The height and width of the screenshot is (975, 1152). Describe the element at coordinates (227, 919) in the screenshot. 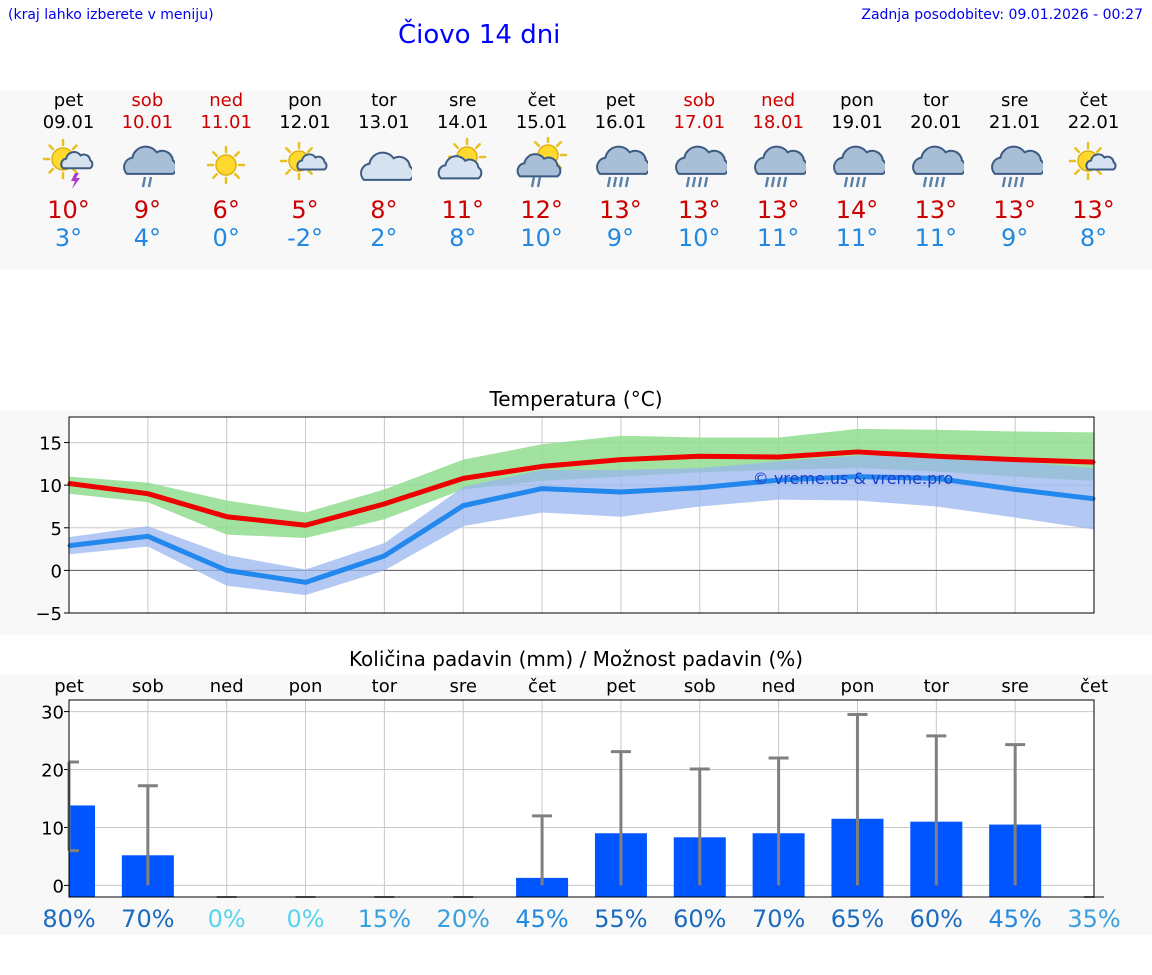

I see `precipitation-probability: 0%` at that location.